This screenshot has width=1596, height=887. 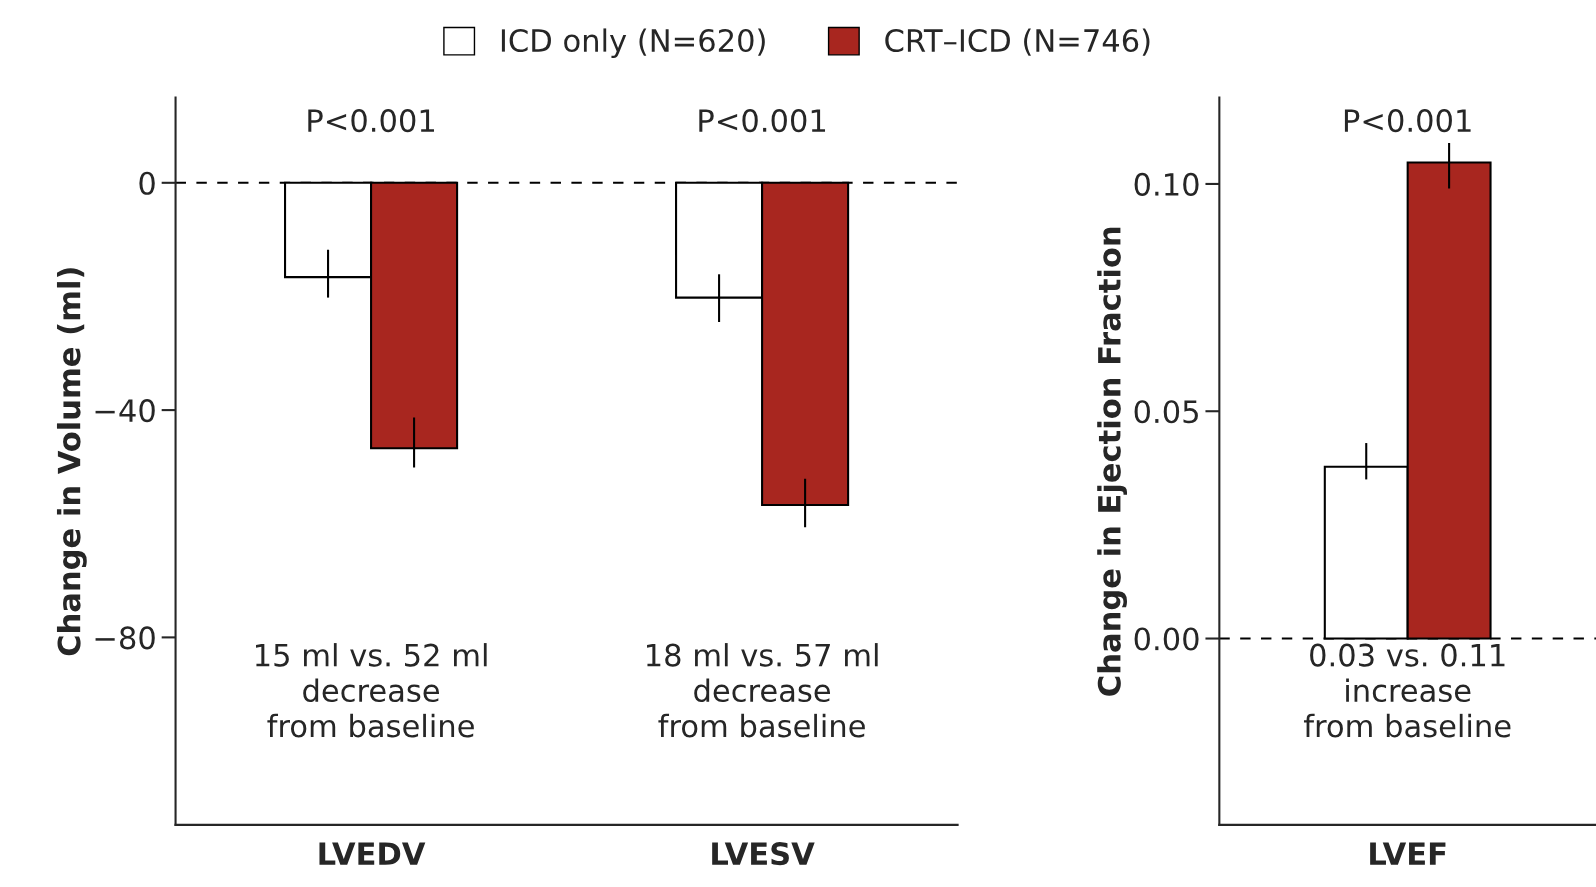 What do you see at coordinates (147, 183) in the screenshot?
I see `y-tick-label: 0` at bounding box center [147, 183].